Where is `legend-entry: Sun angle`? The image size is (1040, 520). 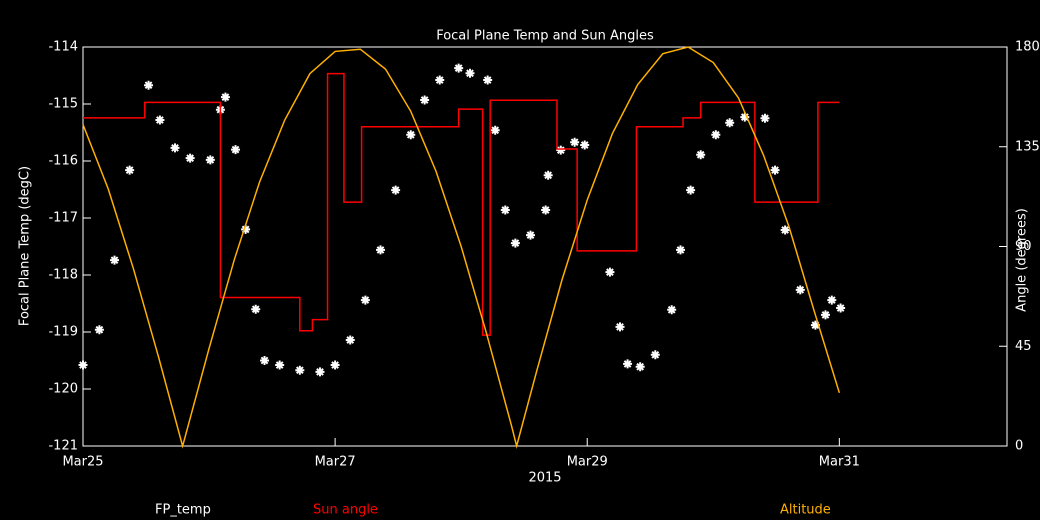
legend-entry: Sun angle is located at coordinates (345, 510).